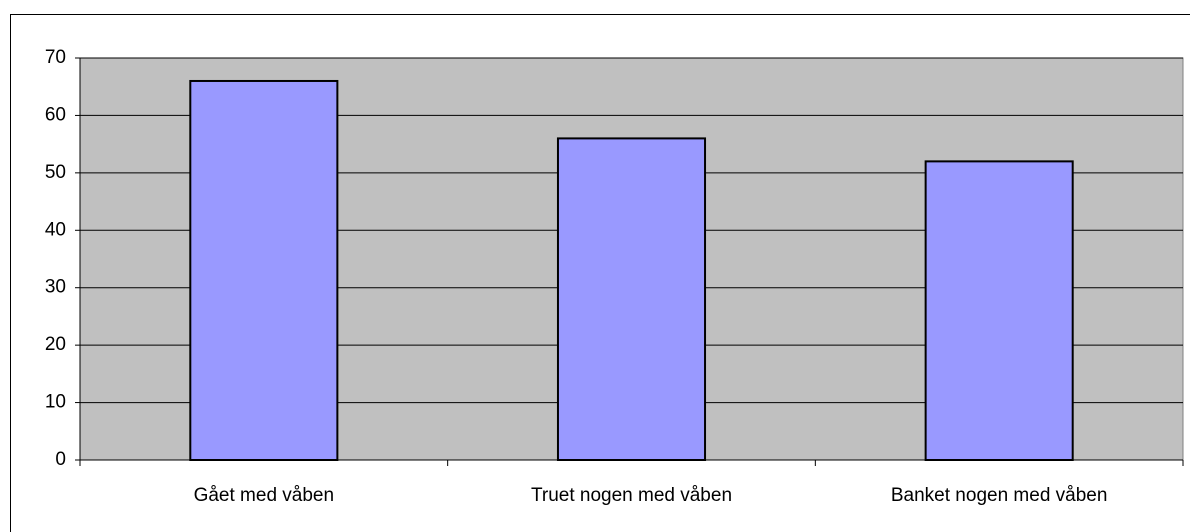 The height and width of the screenshot is (532, 1190). I want to click on x-tick-label: Truet nogen med våben, so click(631, 495).